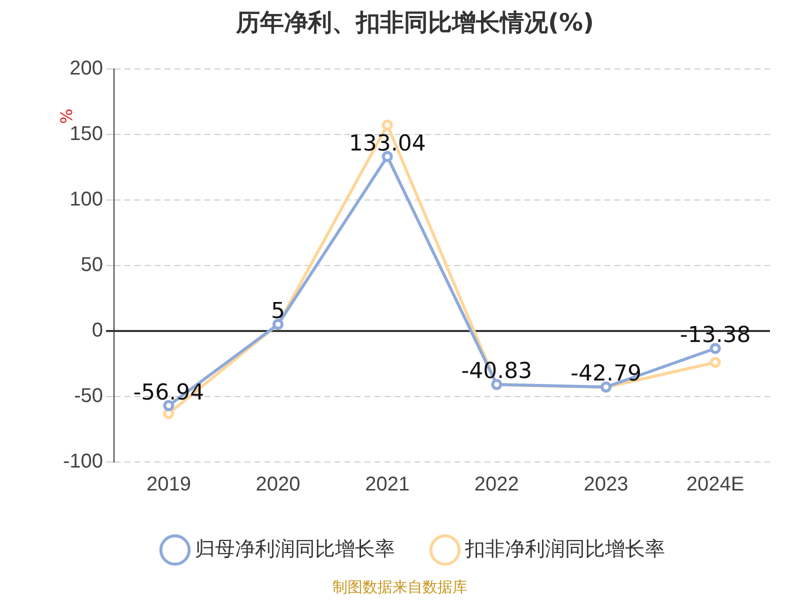  Describe the element at coordinates (92, 265) in the screenshot. I see `y-tick-label: 50` at that location.